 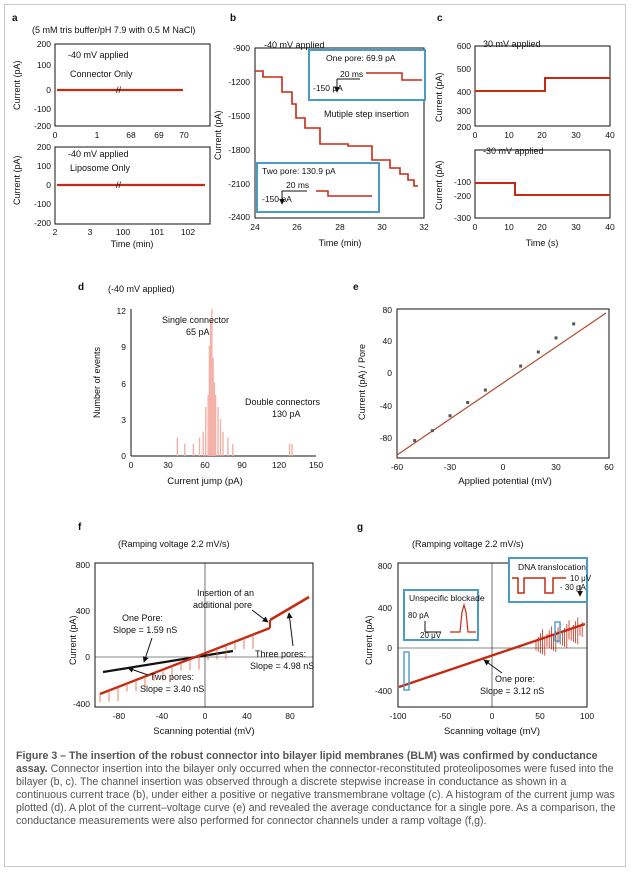 What do you see at coordinates (98, 55) in the screenshot?
I see `panel-a-top-voltage: -40 mV applied` at bounding box center [98, 55].